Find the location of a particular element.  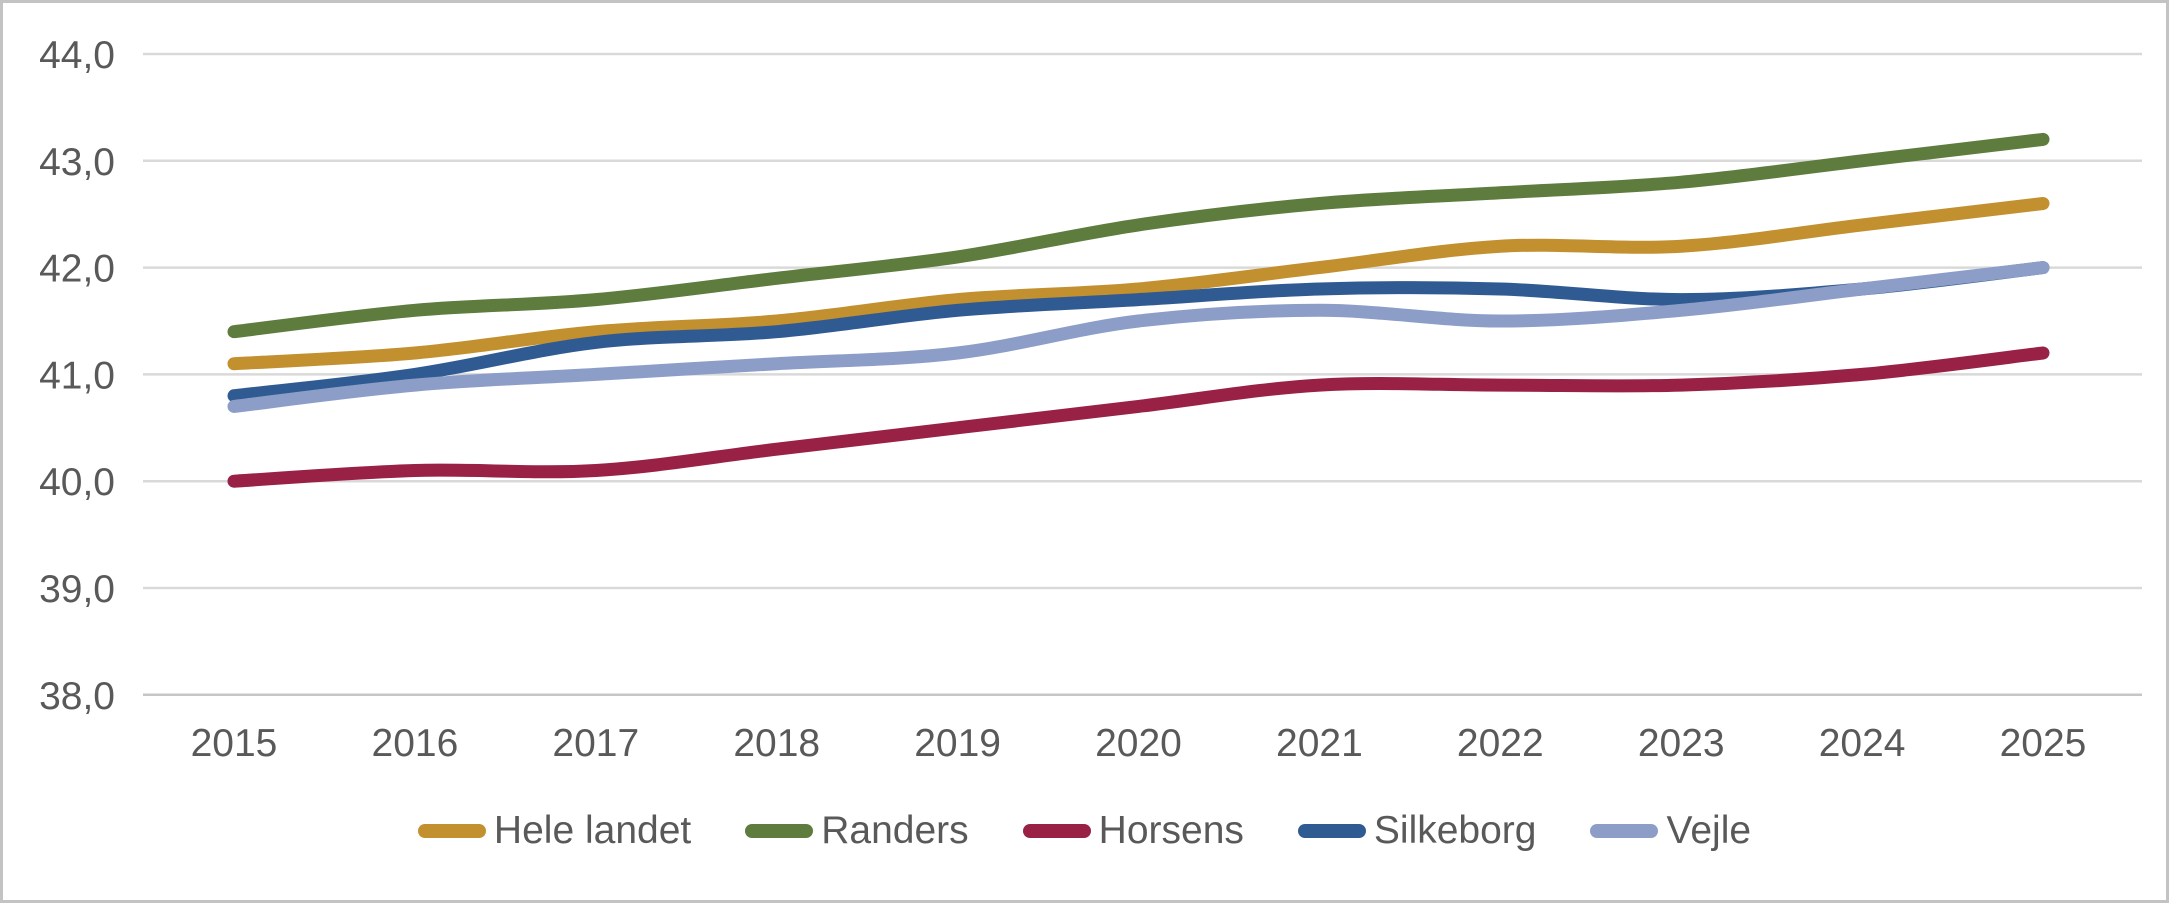

y-tick-label: 40,0 is located at coordinates (77, 482).